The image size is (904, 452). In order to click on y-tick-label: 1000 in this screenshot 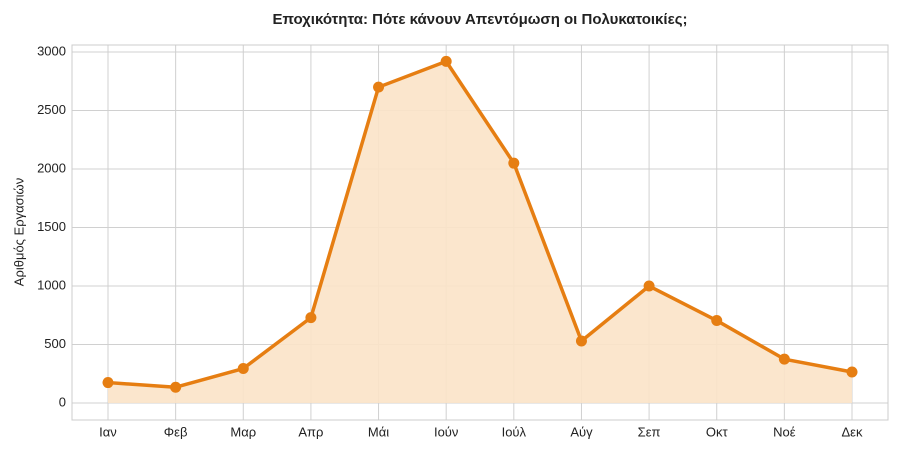, I will do `click(51, 284)`.